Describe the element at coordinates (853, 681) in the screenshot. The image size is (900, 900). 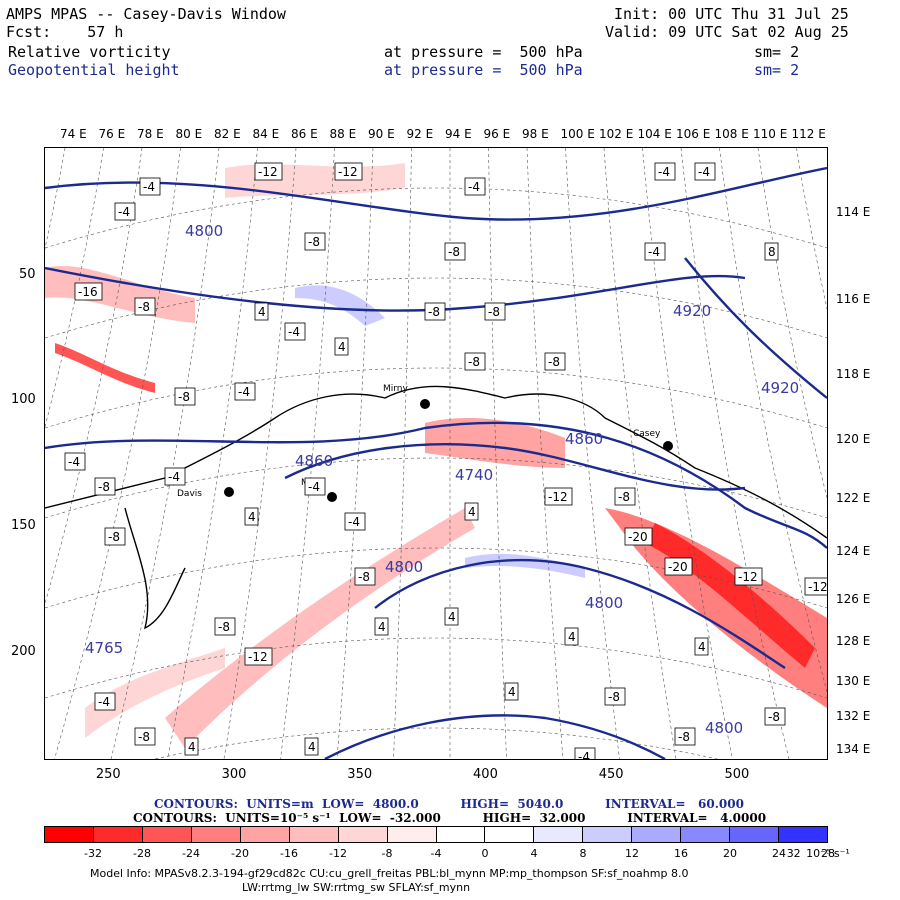
I see `right-lon-label: 130 E` at that location.